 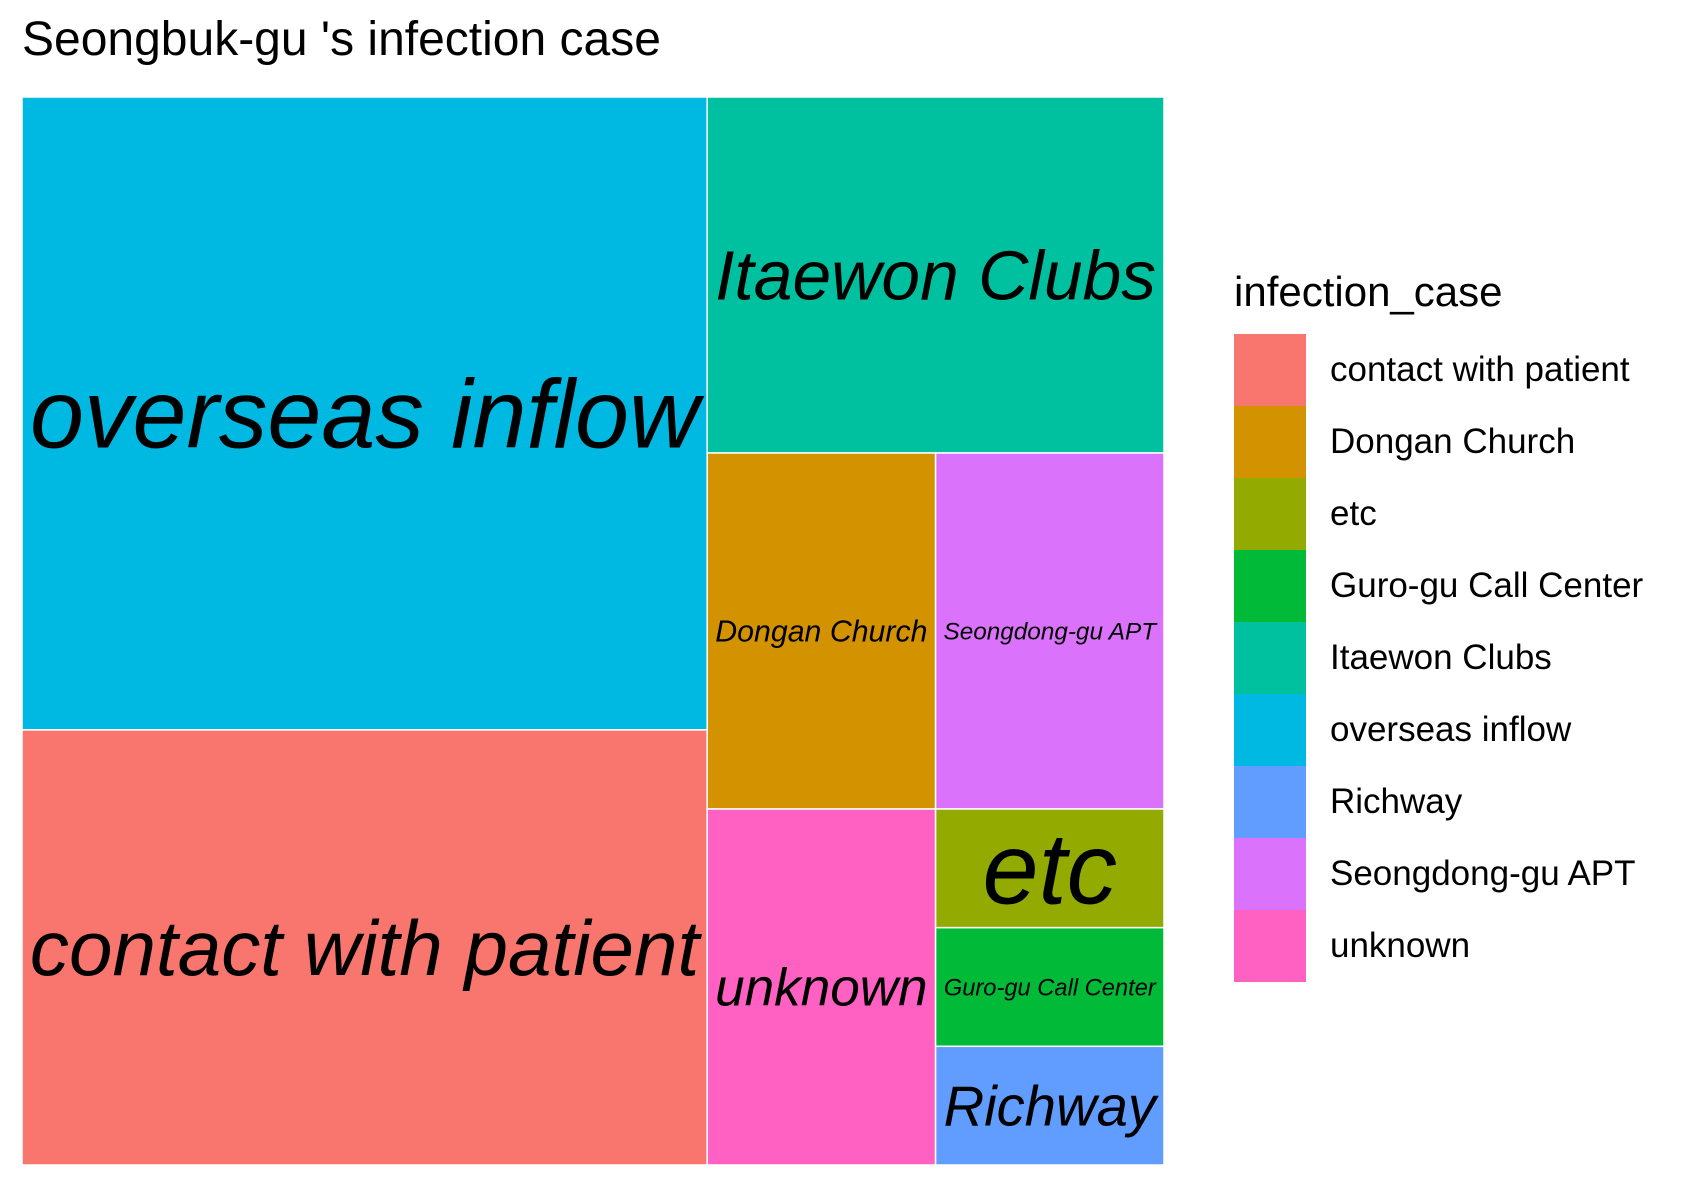 What do you see at coordinates (1270, 514) in the screenshot?
I see `legend-swatch-etc` at bounding box center [1270, 514].